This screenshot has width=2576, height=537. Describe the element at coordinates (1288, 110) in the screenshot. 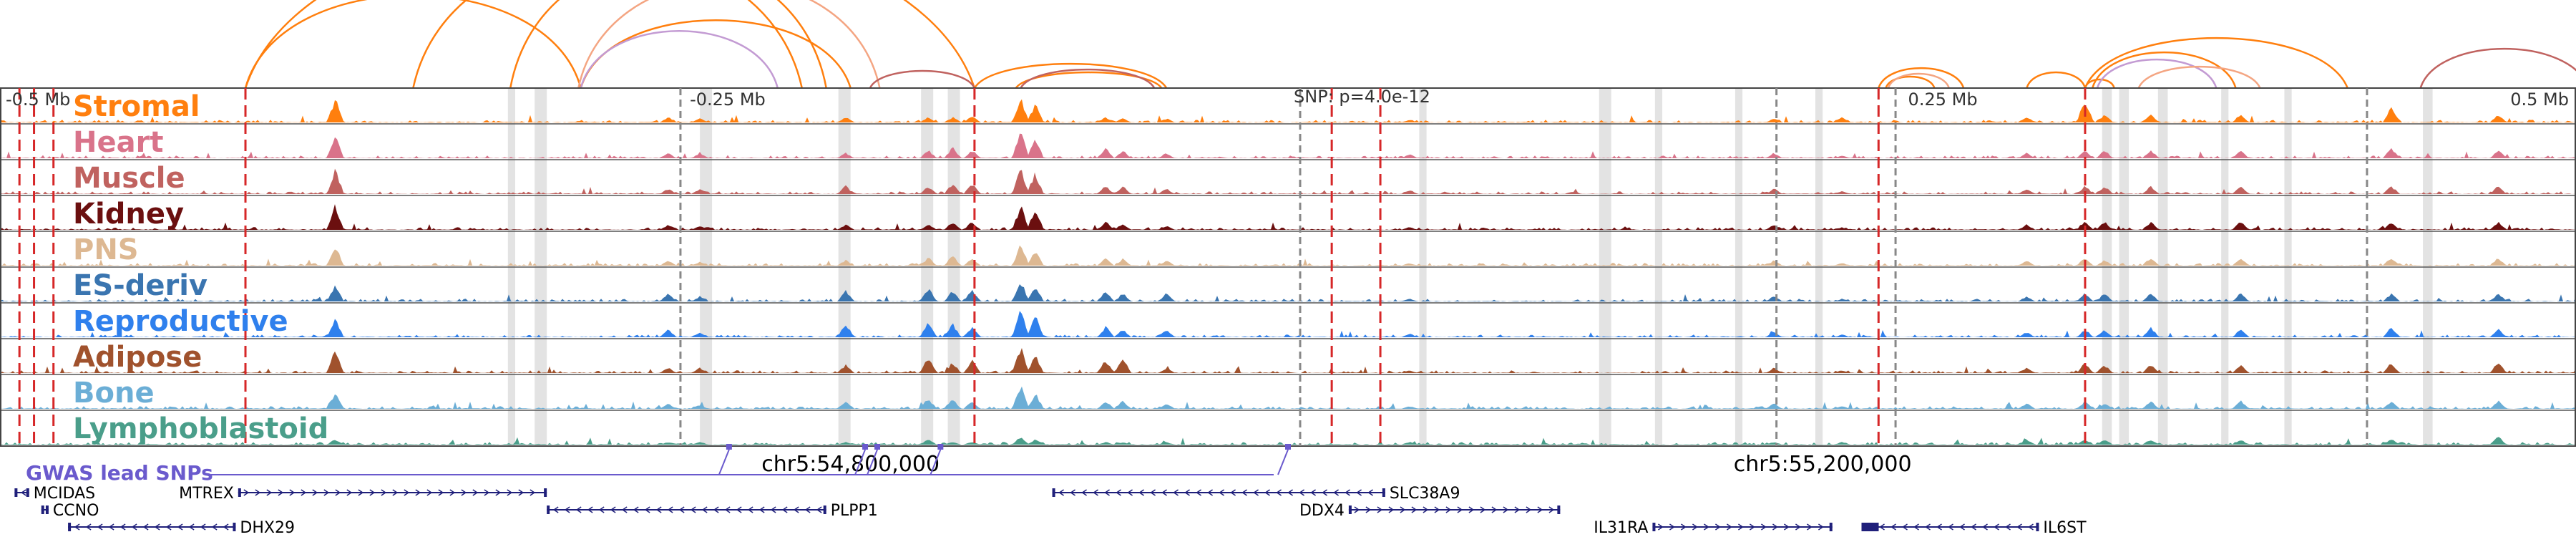

I see `signal-stromal` at that location.